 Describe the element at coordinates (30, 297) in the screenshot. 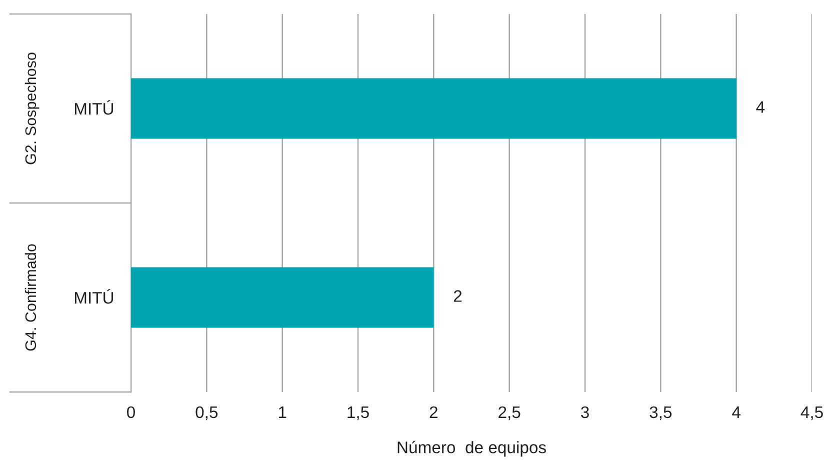

I see `text: G4. Confirmado` at that location.